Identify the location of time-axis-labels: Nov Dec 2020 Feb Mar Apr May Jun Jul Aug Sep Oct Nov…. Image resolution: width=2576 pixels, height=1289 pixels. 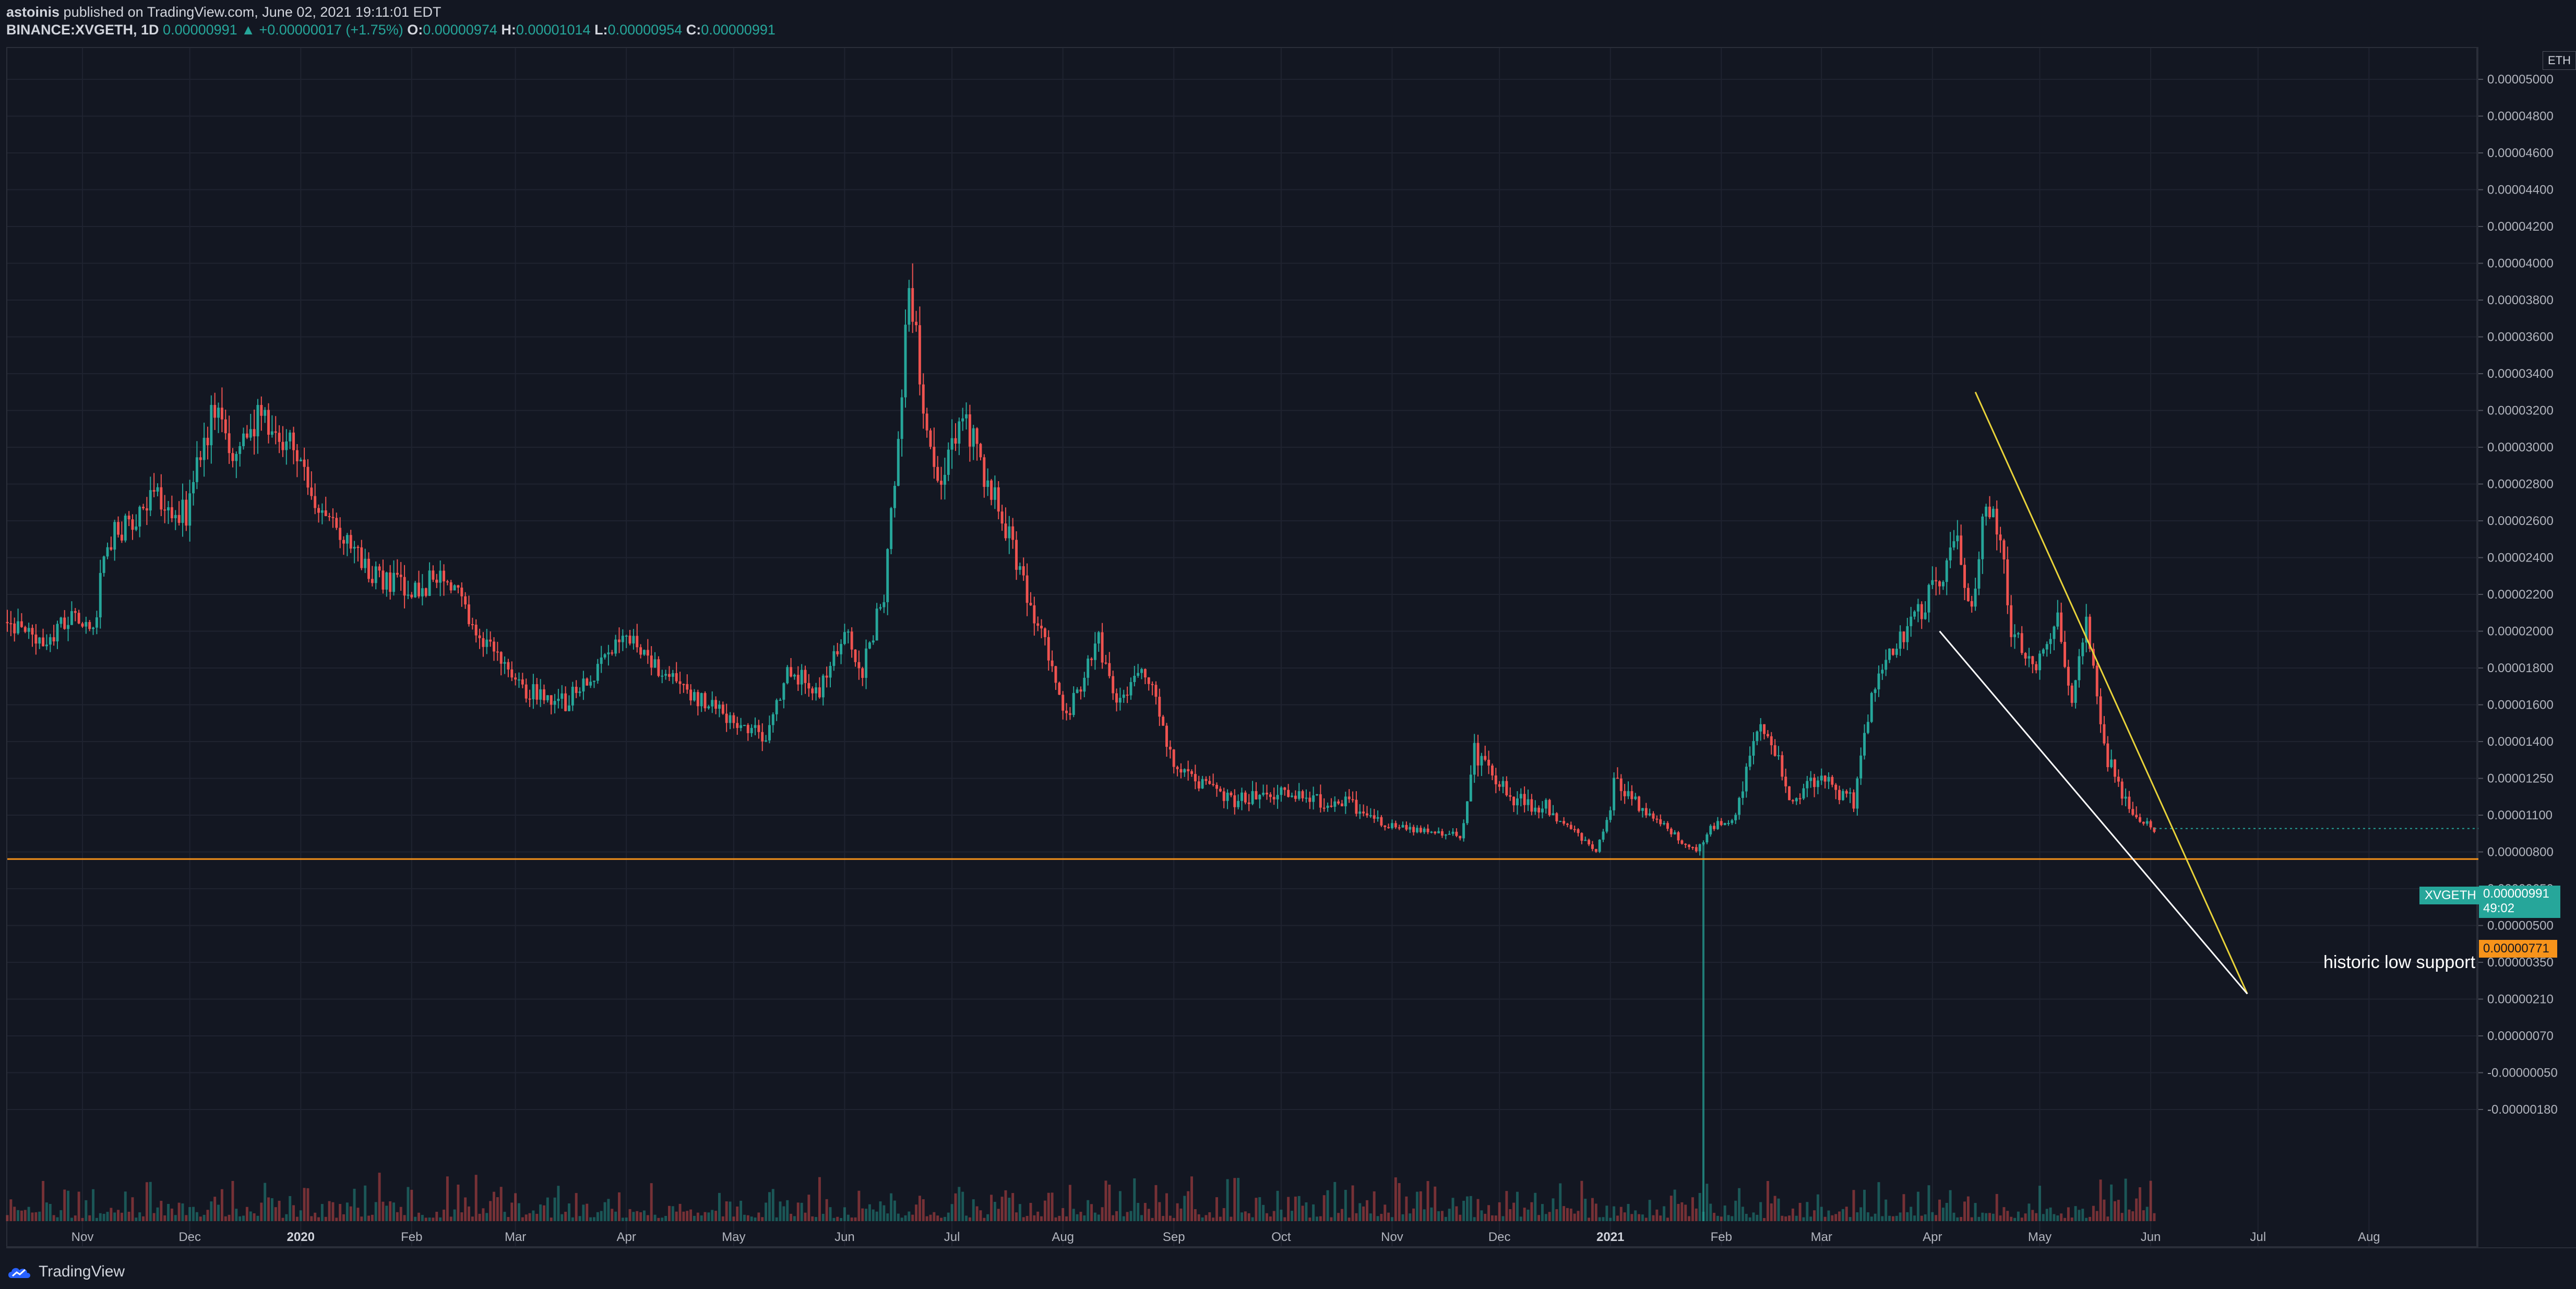
(1226, 1237).